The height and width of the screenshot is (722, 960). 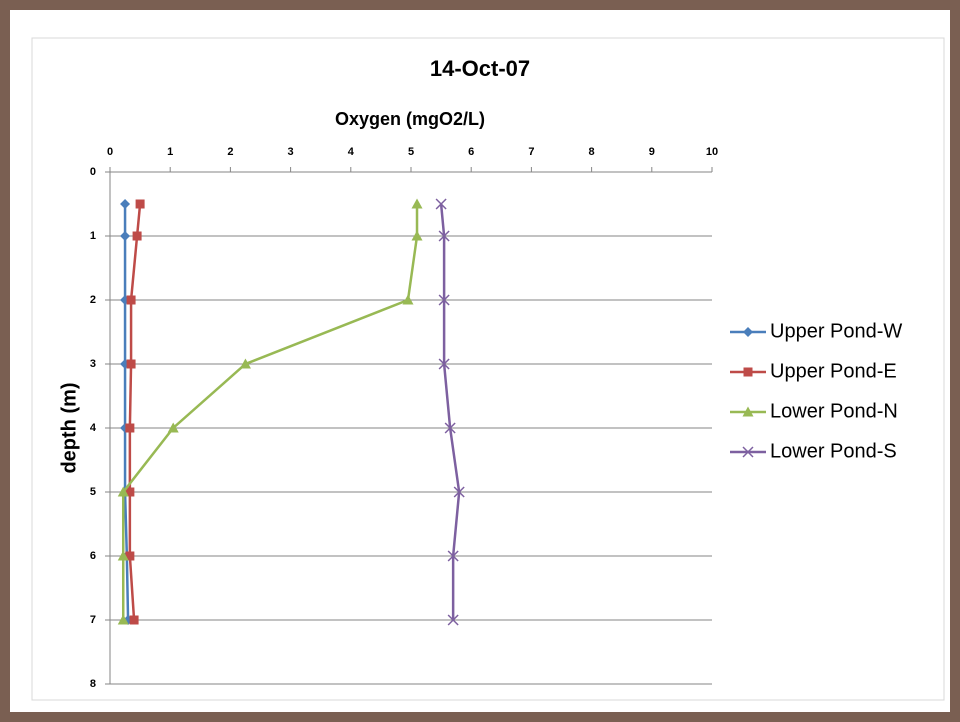 I want to click on legend-label: Lower Pond-S, so click(x=833, y=451).